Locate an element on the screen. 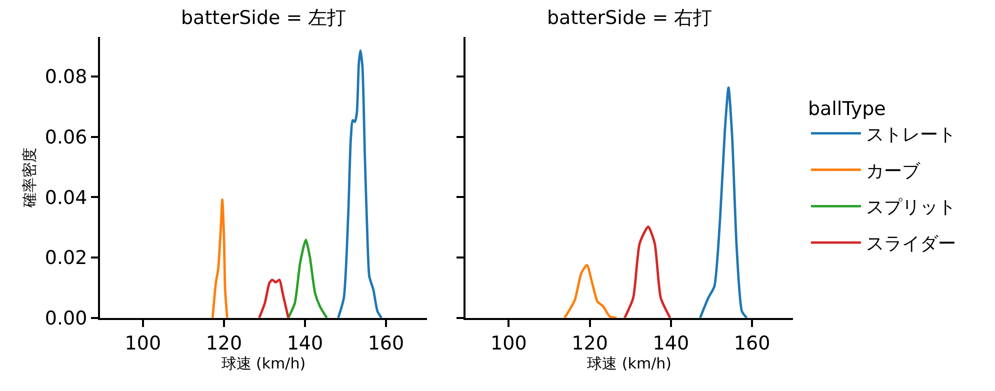 The width and height of the screenshot is (995, 391). chart-title: batterSide = 右打 is located at coordinates (629, 18).